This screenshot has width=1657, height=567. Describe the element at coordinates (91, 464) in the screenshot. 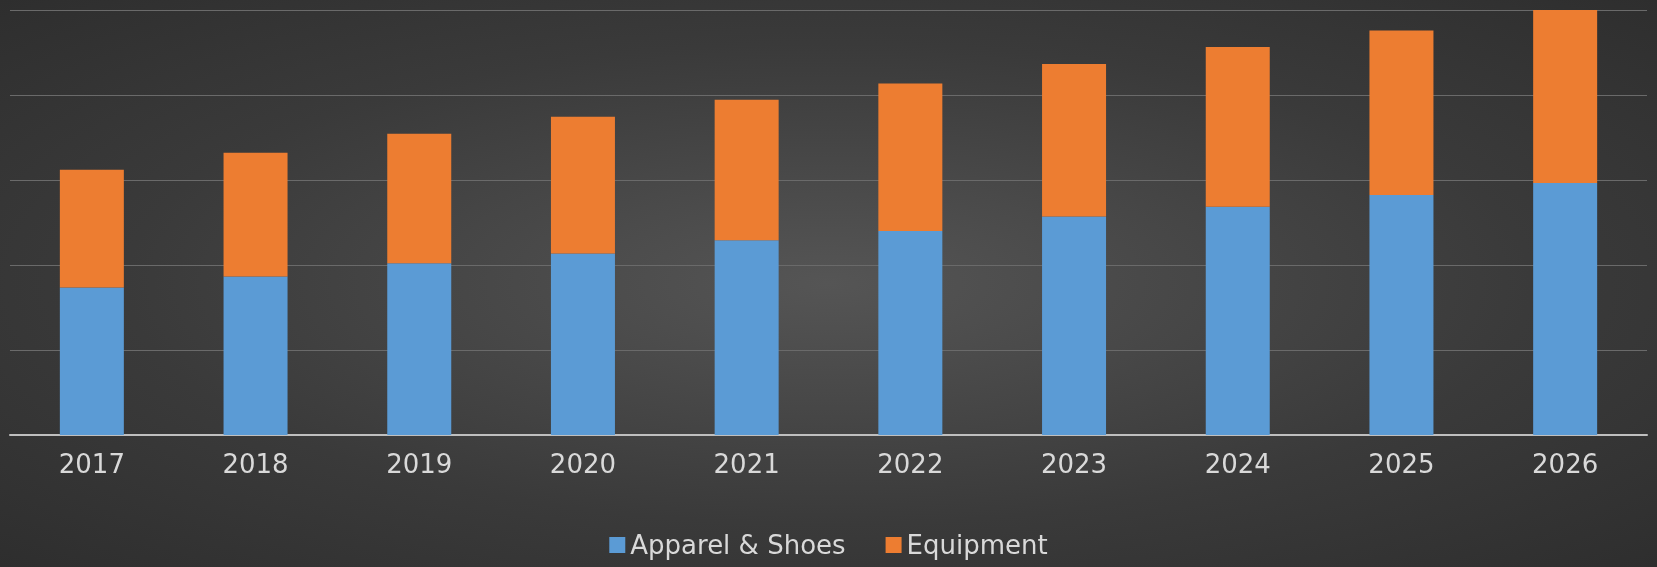

I see `x-tick-label: 2017` at that location.